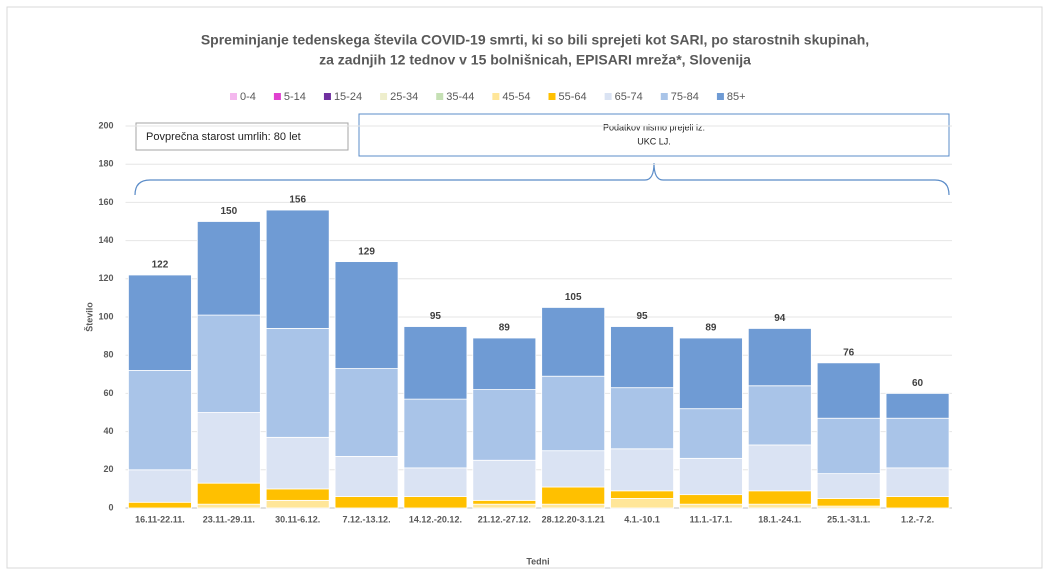 The width and height of the screenshot is (1049, 575). Describe the element at coordinates (780, 318) in the screenshot. I see `total-label: 94` at that location.